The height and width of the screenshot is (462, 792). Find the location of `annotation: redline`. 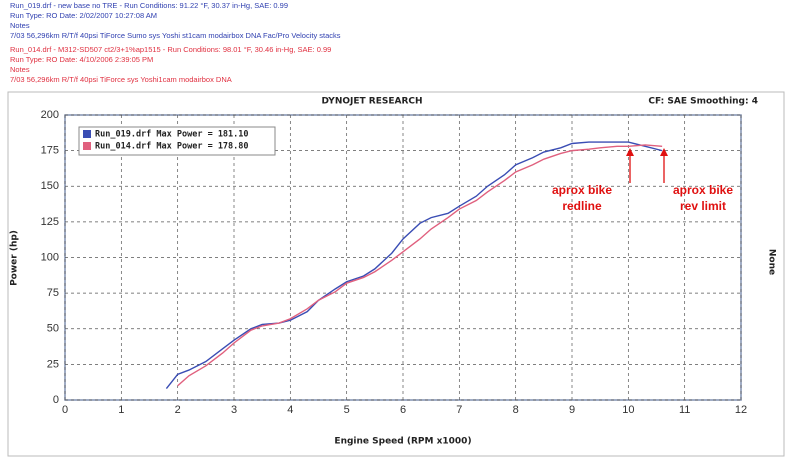

annotation: redline is located at coordinates (582, 206).